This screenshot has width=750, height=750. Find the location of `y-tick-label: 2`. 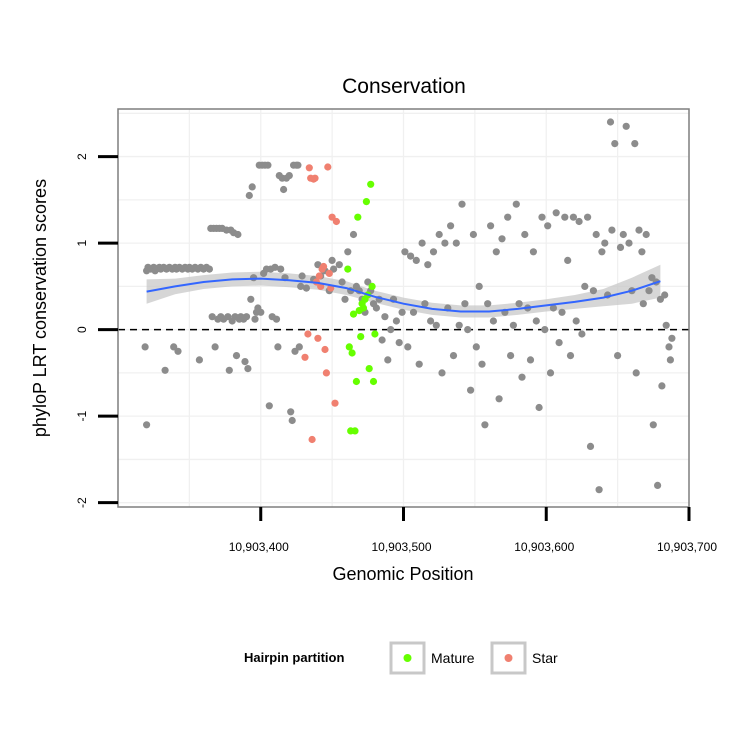

y-tick-label: 2 is located at coordinates (82, 156).